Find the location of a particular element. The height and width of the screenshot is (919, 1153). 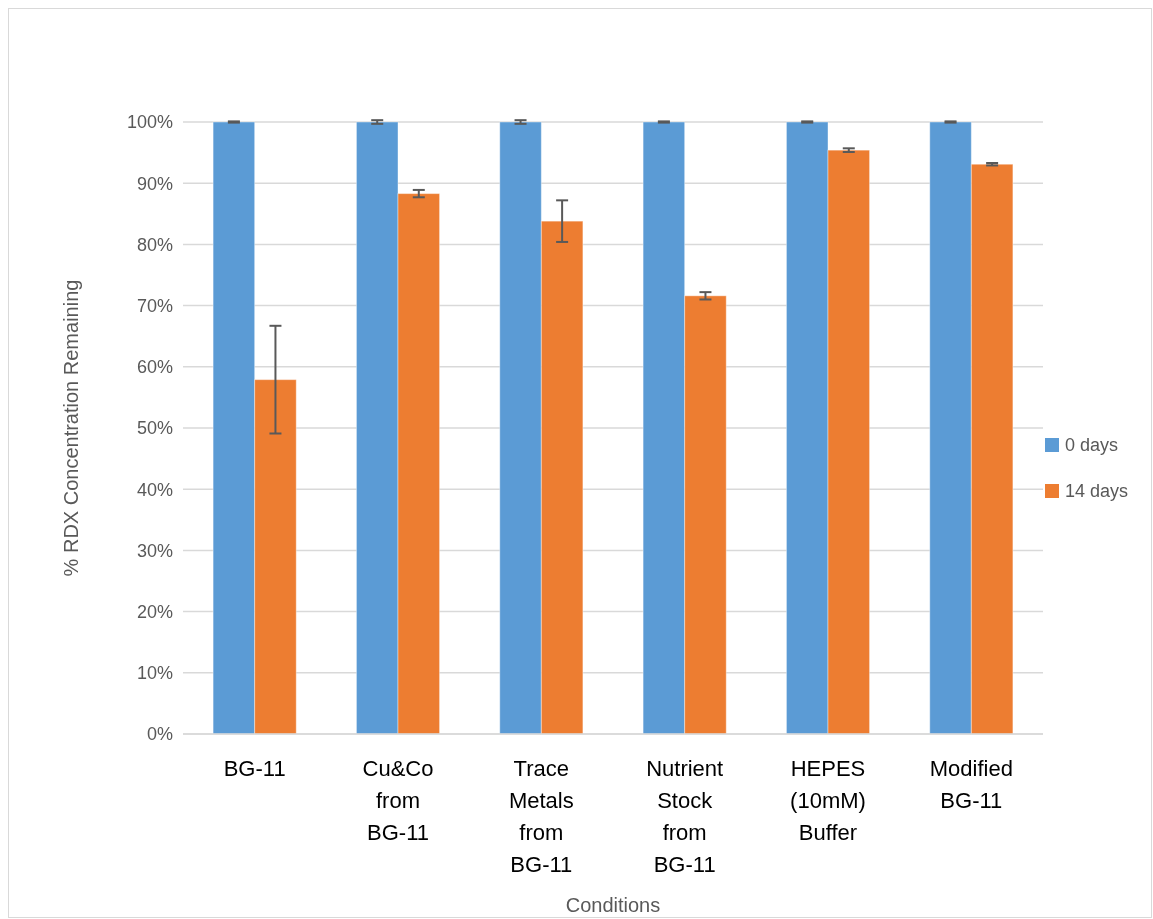

y-tick-label: 10% is located at coordinates (154, 673).